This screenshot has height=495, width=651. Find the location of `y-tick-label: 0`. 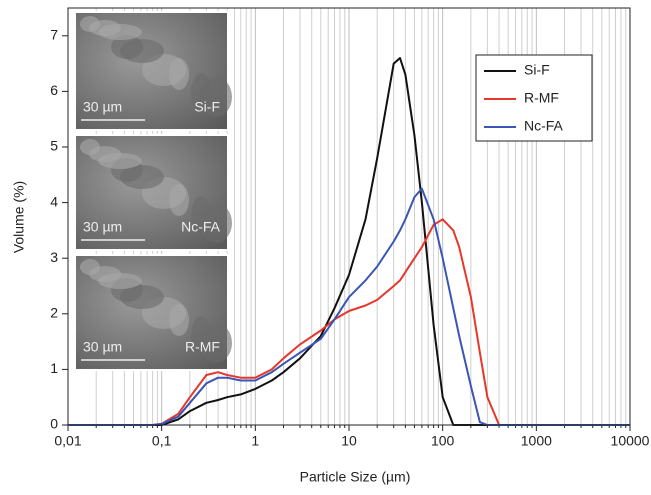

y-tick-label: 0 is located at coordinates (54, 424).